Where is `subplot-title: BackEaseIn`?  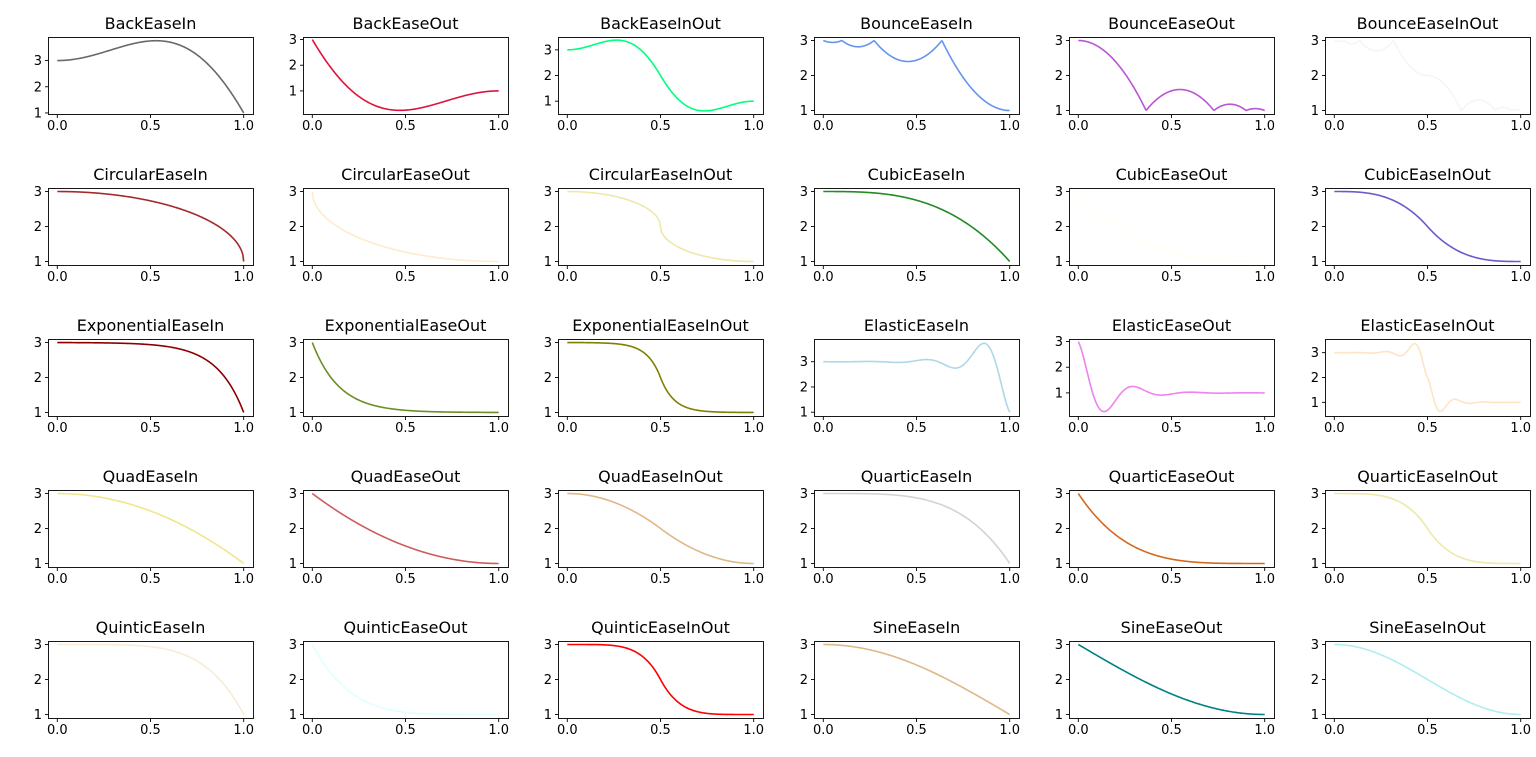 subplot-title: BackEaseIn is located at coordinates (151, 23).